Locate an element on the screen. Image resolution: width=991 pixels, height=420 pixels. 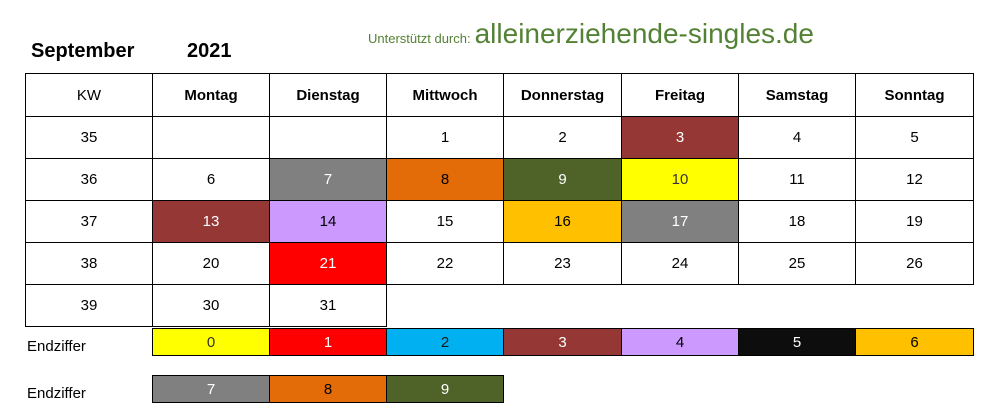
legend-swatch: 5 is located at coordinates (797, 342).